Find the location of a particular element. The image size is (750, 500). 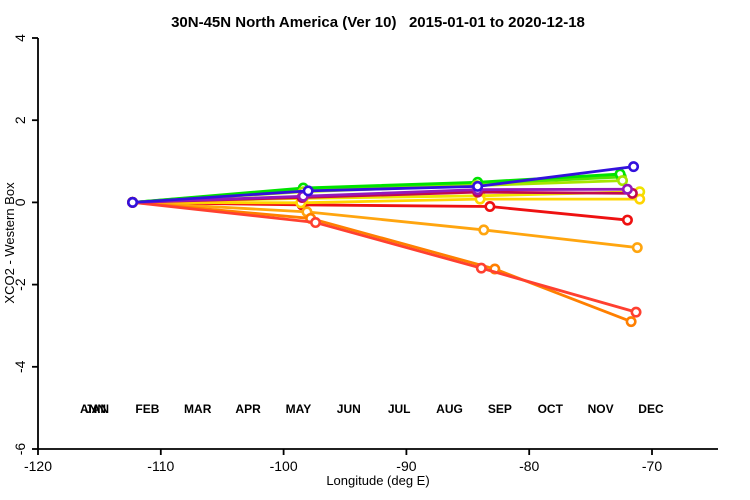

y-tick-label: 0 is located at coordinates (20, 202).